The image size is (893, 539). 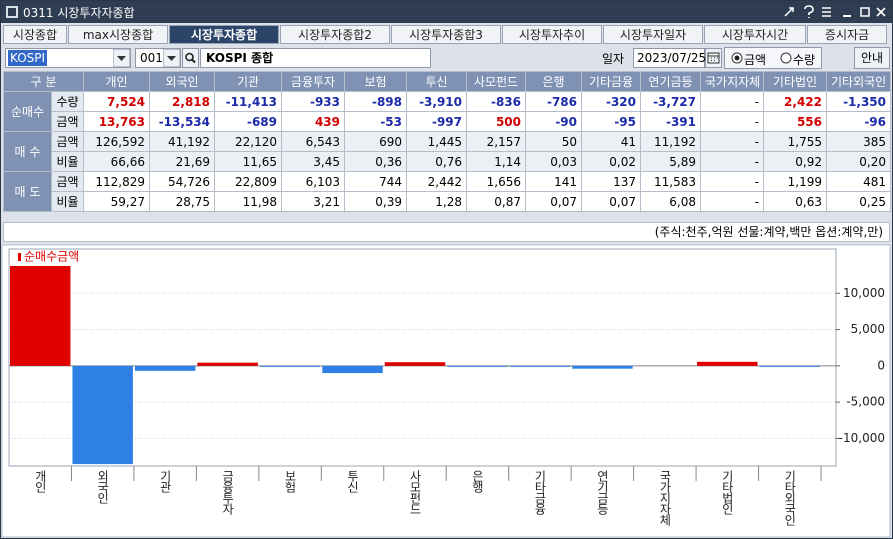 What do you see at coordinates (737, 58) in the screenshot?
I see `radio-checked` at bounding box center [737, 58].